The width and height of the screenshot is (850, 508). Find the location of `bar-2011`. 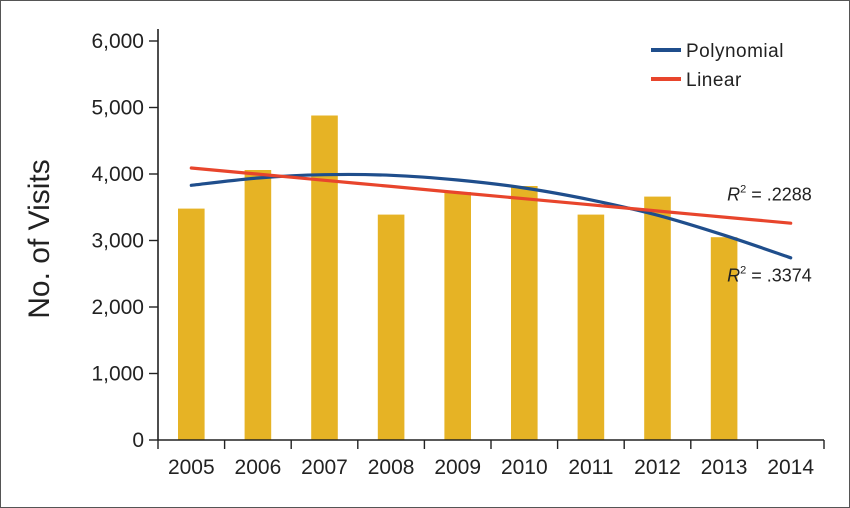

bar-2011 is located at coordinates (591, 327).